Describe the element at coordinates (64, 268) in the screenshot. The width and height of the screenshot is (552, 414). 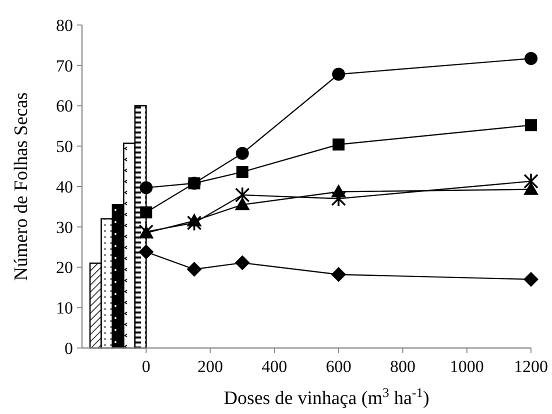
I see `y-tick-label: 20` at that location.